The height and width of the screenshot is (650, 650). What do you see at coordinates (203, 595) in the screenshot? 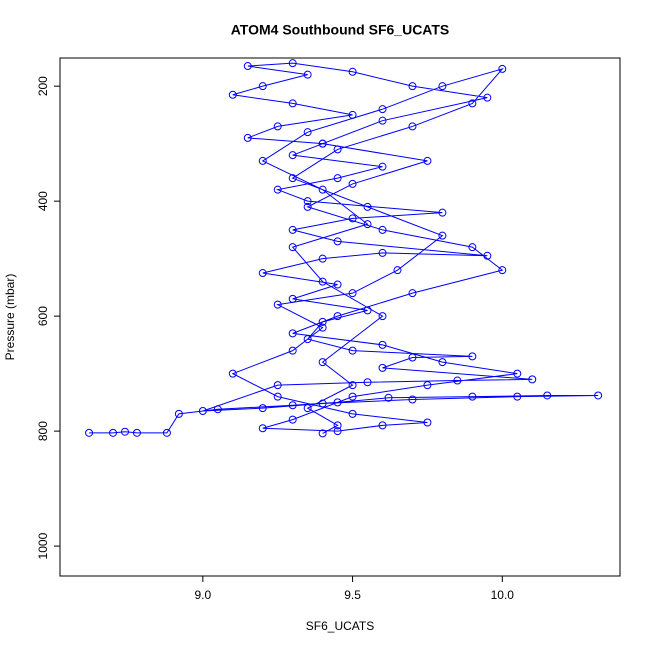
I see `x-tick-label: 9.0` at bounding box center [203, 595].